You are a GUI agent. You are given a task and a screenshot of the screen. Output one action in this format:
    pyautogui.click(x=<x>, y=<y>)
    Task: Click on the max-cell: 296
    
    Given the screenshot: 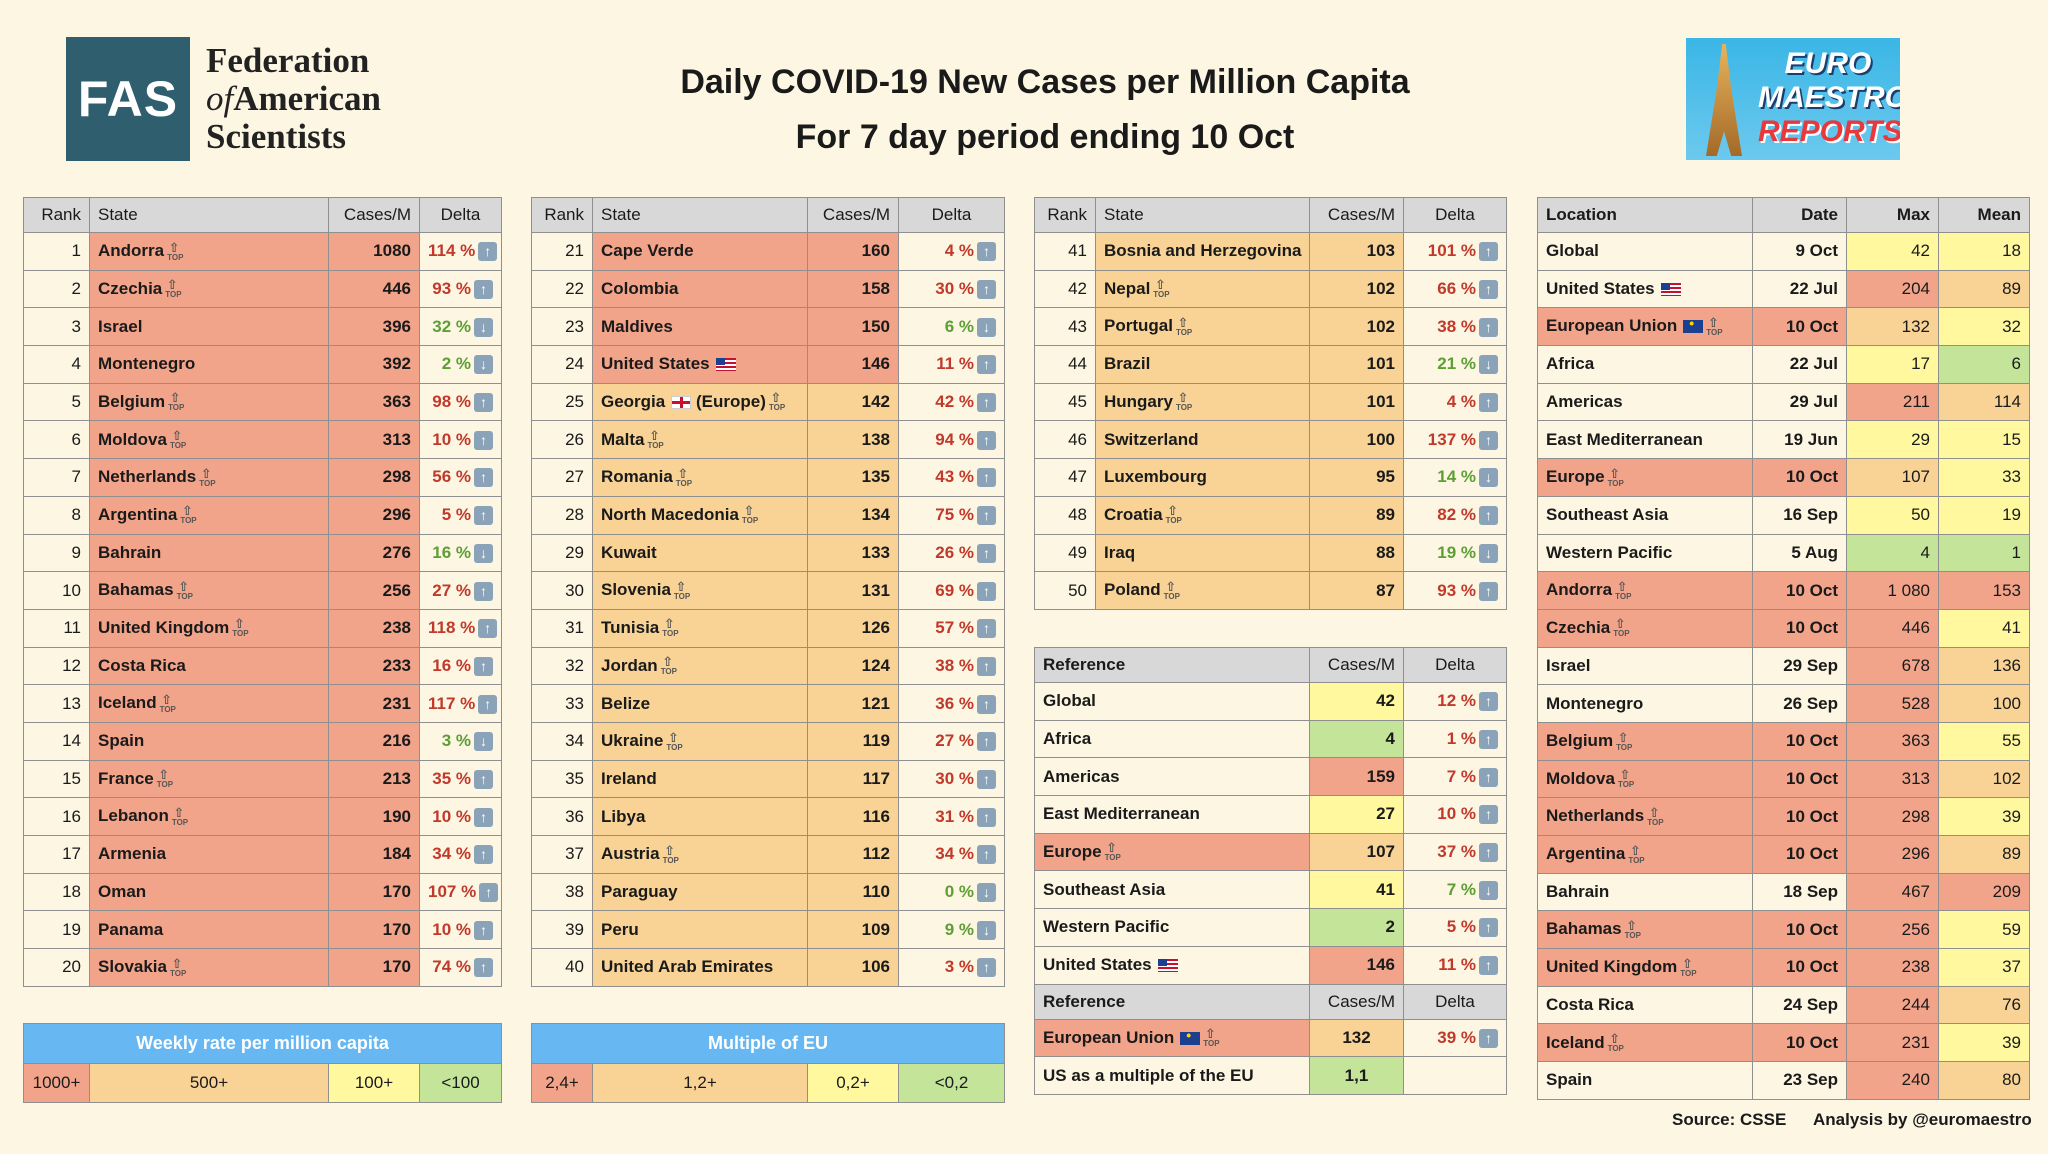 What is the action you would take?
    pyautogui.click(x=1892, y=854)
    